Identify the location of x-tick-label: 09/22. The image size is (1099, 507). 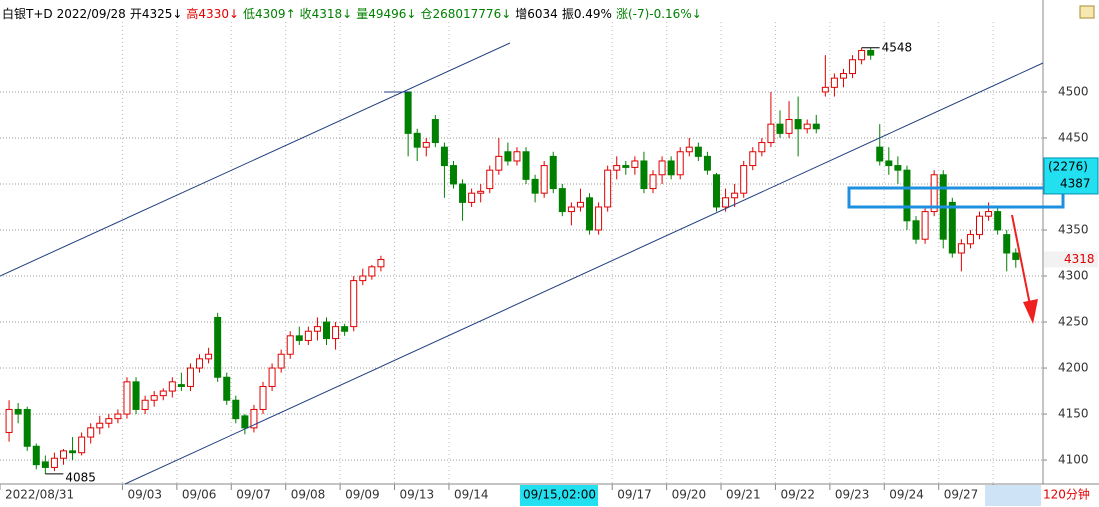
(797, 495).